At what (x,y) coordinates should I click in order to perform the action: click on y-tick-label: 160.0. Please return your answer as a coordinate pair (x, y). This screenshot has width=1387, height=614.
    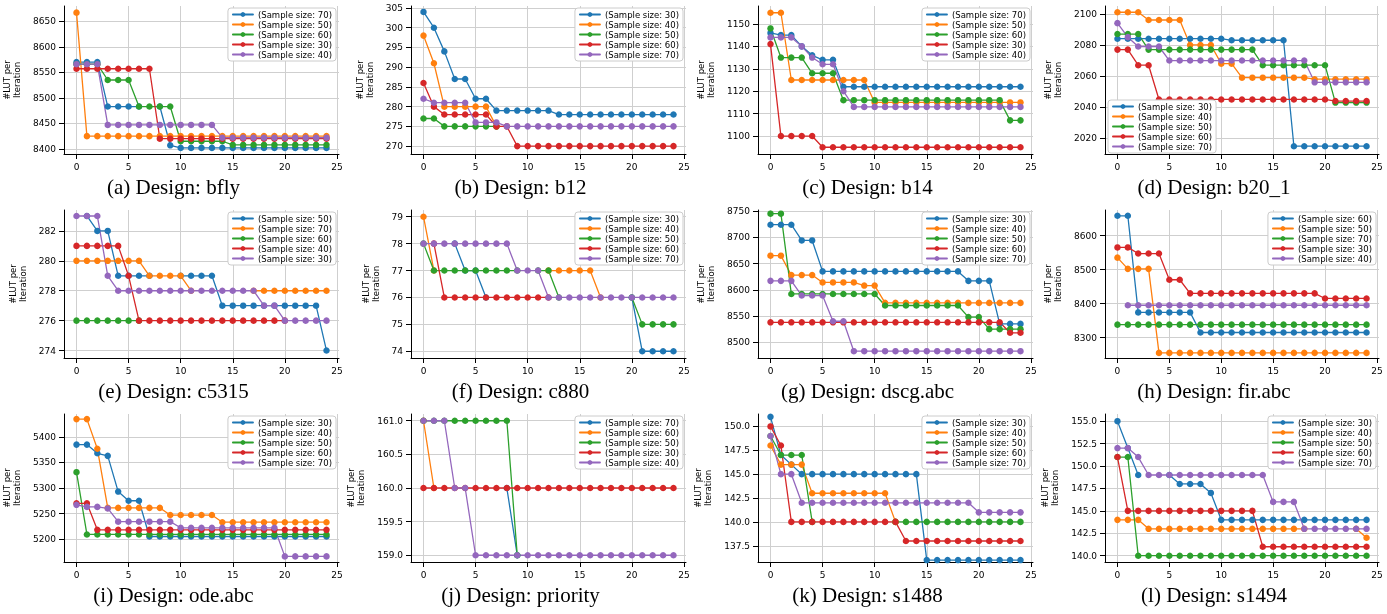
    Looking at the image, I should click on (390, 488).